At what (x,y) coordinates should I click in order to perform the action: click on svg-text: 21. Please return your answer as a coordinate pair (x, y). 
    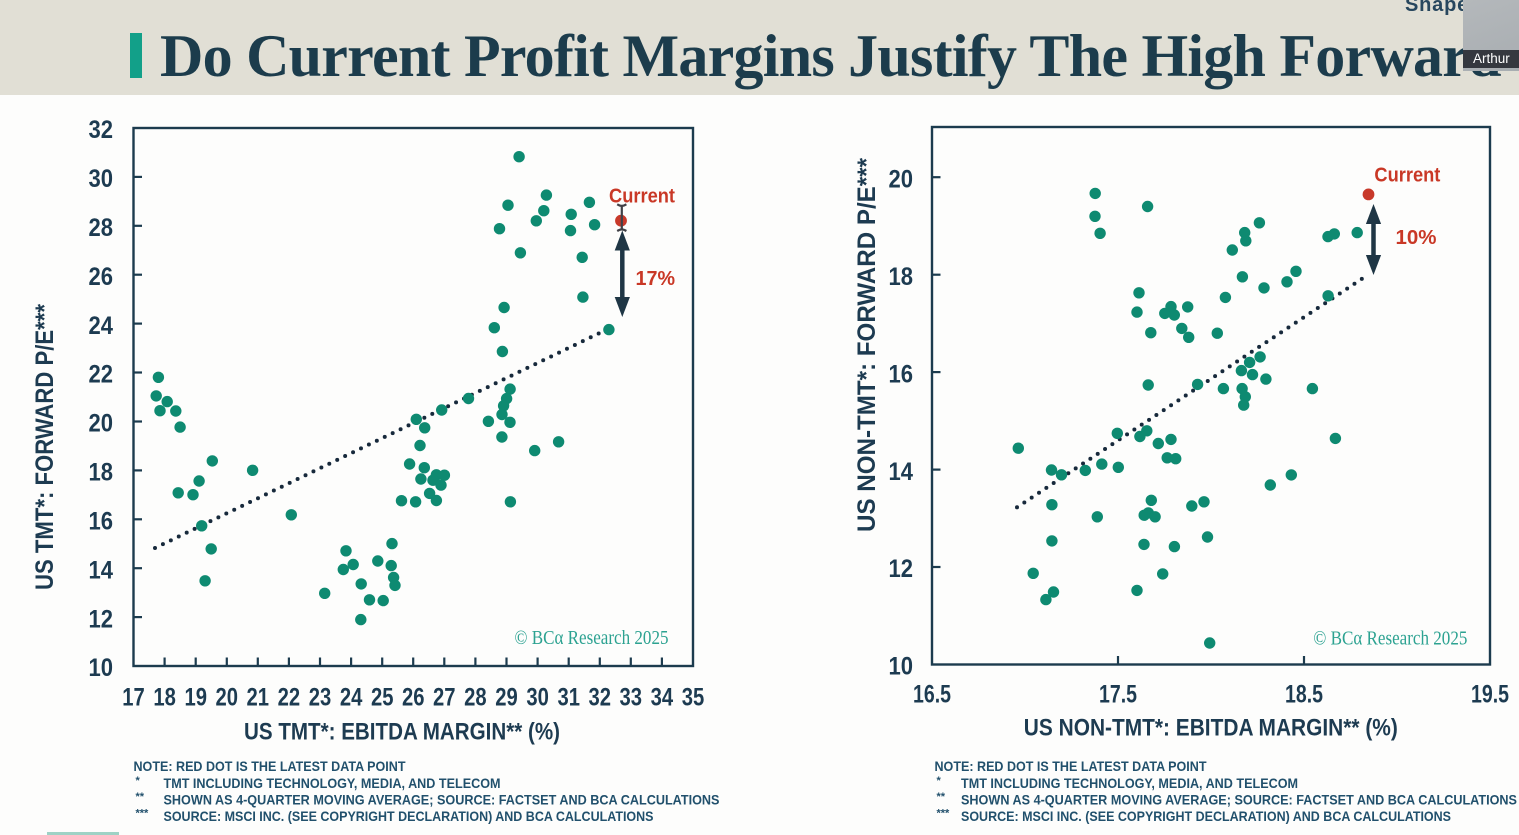
    Looking at the image, I should click on (258, 698).